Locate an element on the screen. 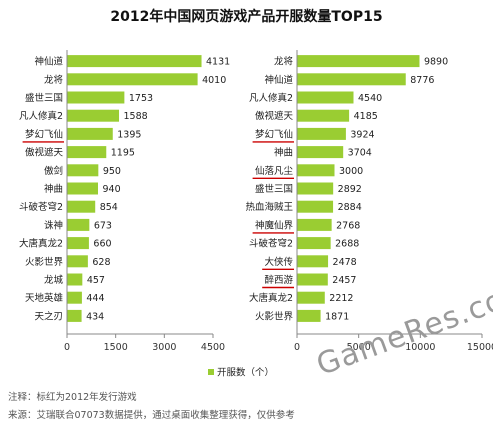 This screenshot has width=493, height=430. bar-value-label: 4185 is located at coordinates (366, 116).